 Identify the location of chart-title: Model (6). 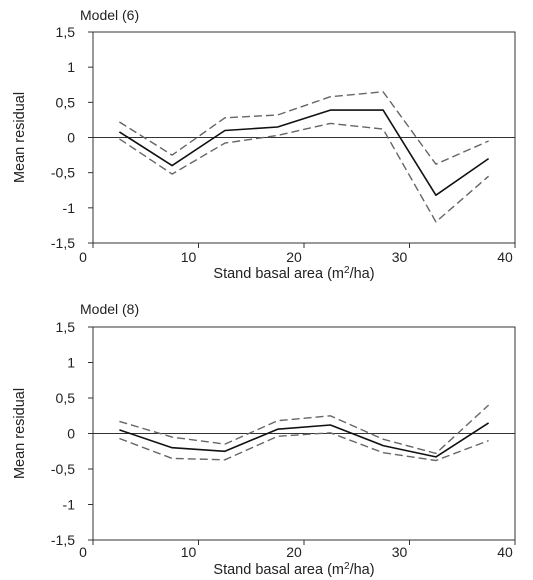
(109, 15).